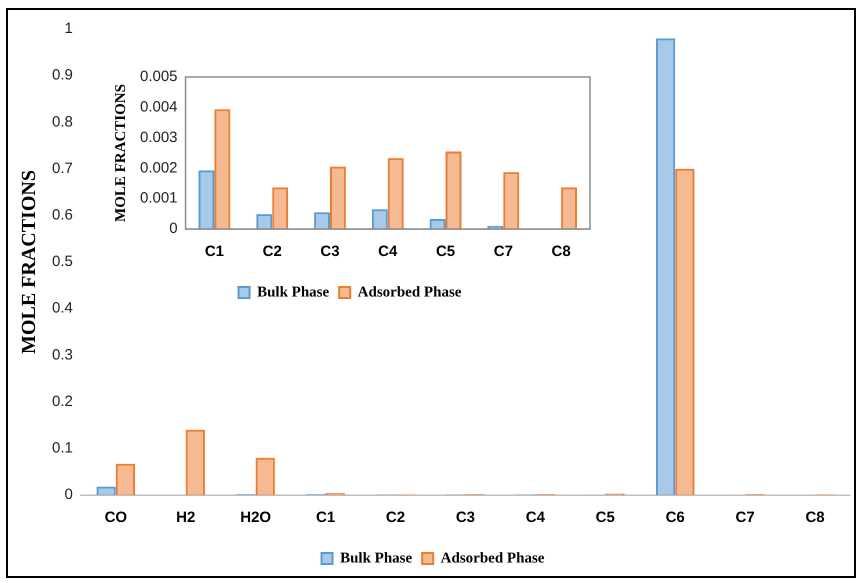  I want to click on y-tick-label: 0.2, so click(62, 401).